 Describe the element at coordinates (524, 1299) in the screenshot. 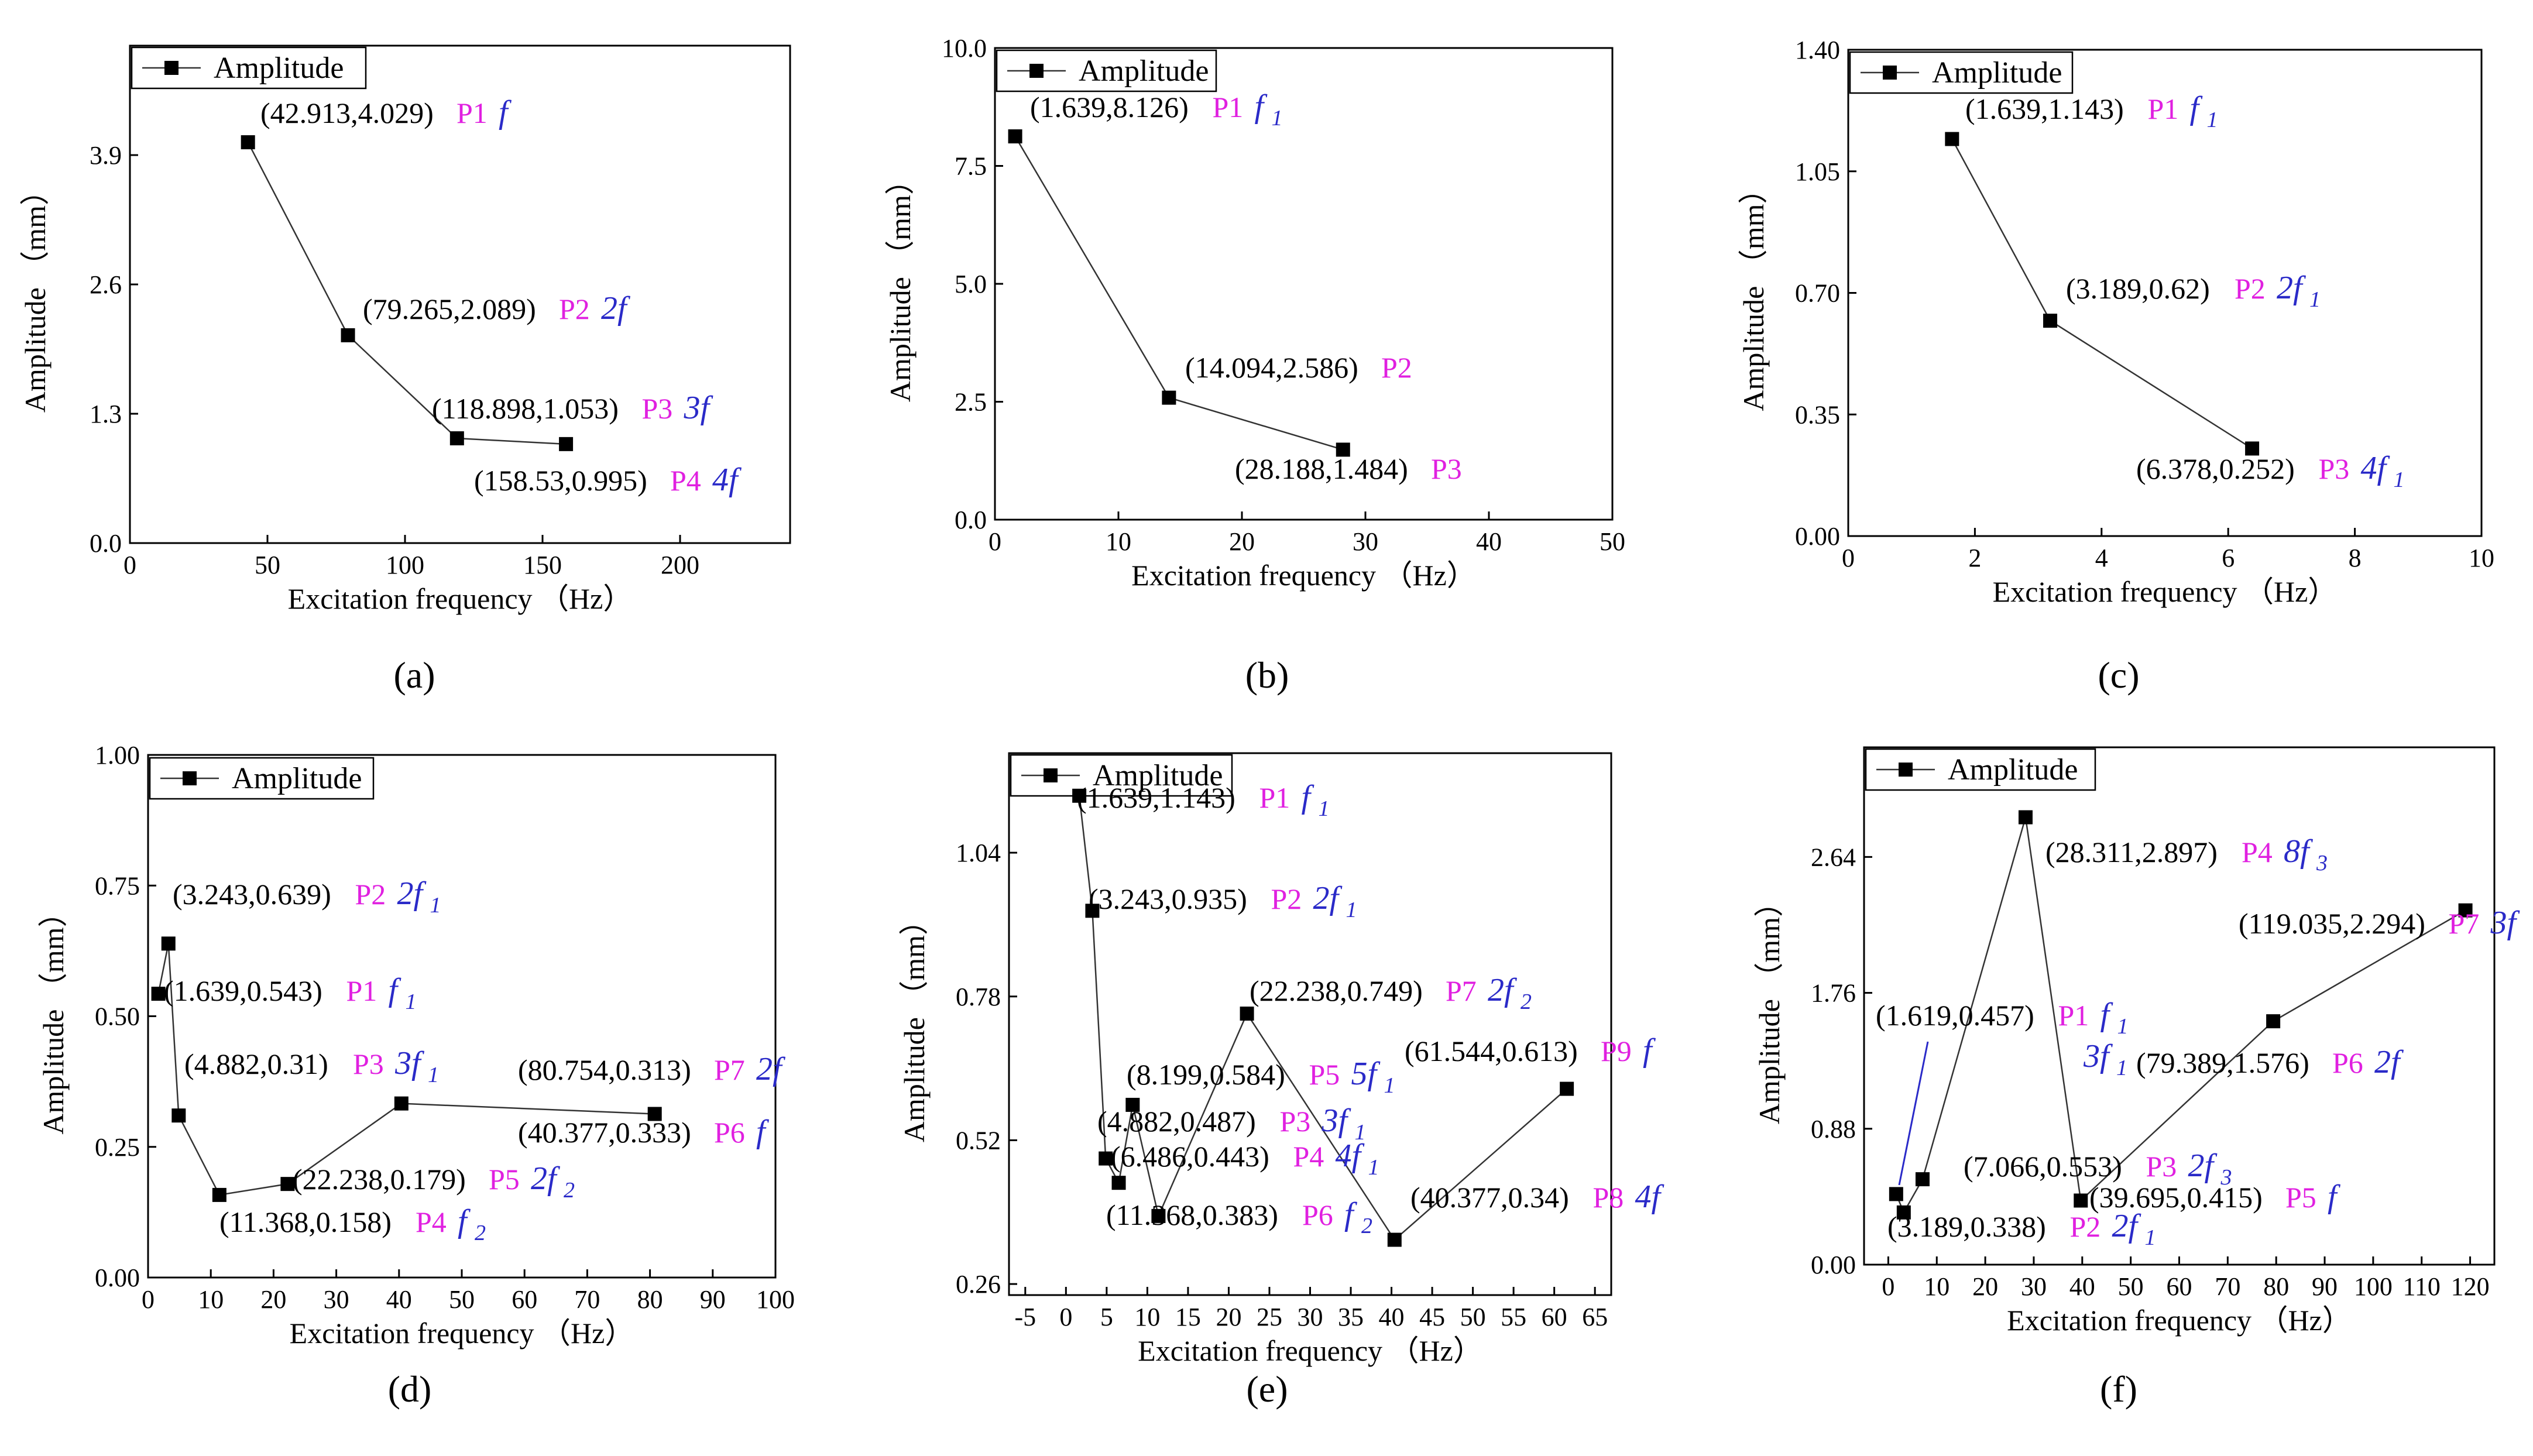

I see `x-tick-label: 60` at that location.